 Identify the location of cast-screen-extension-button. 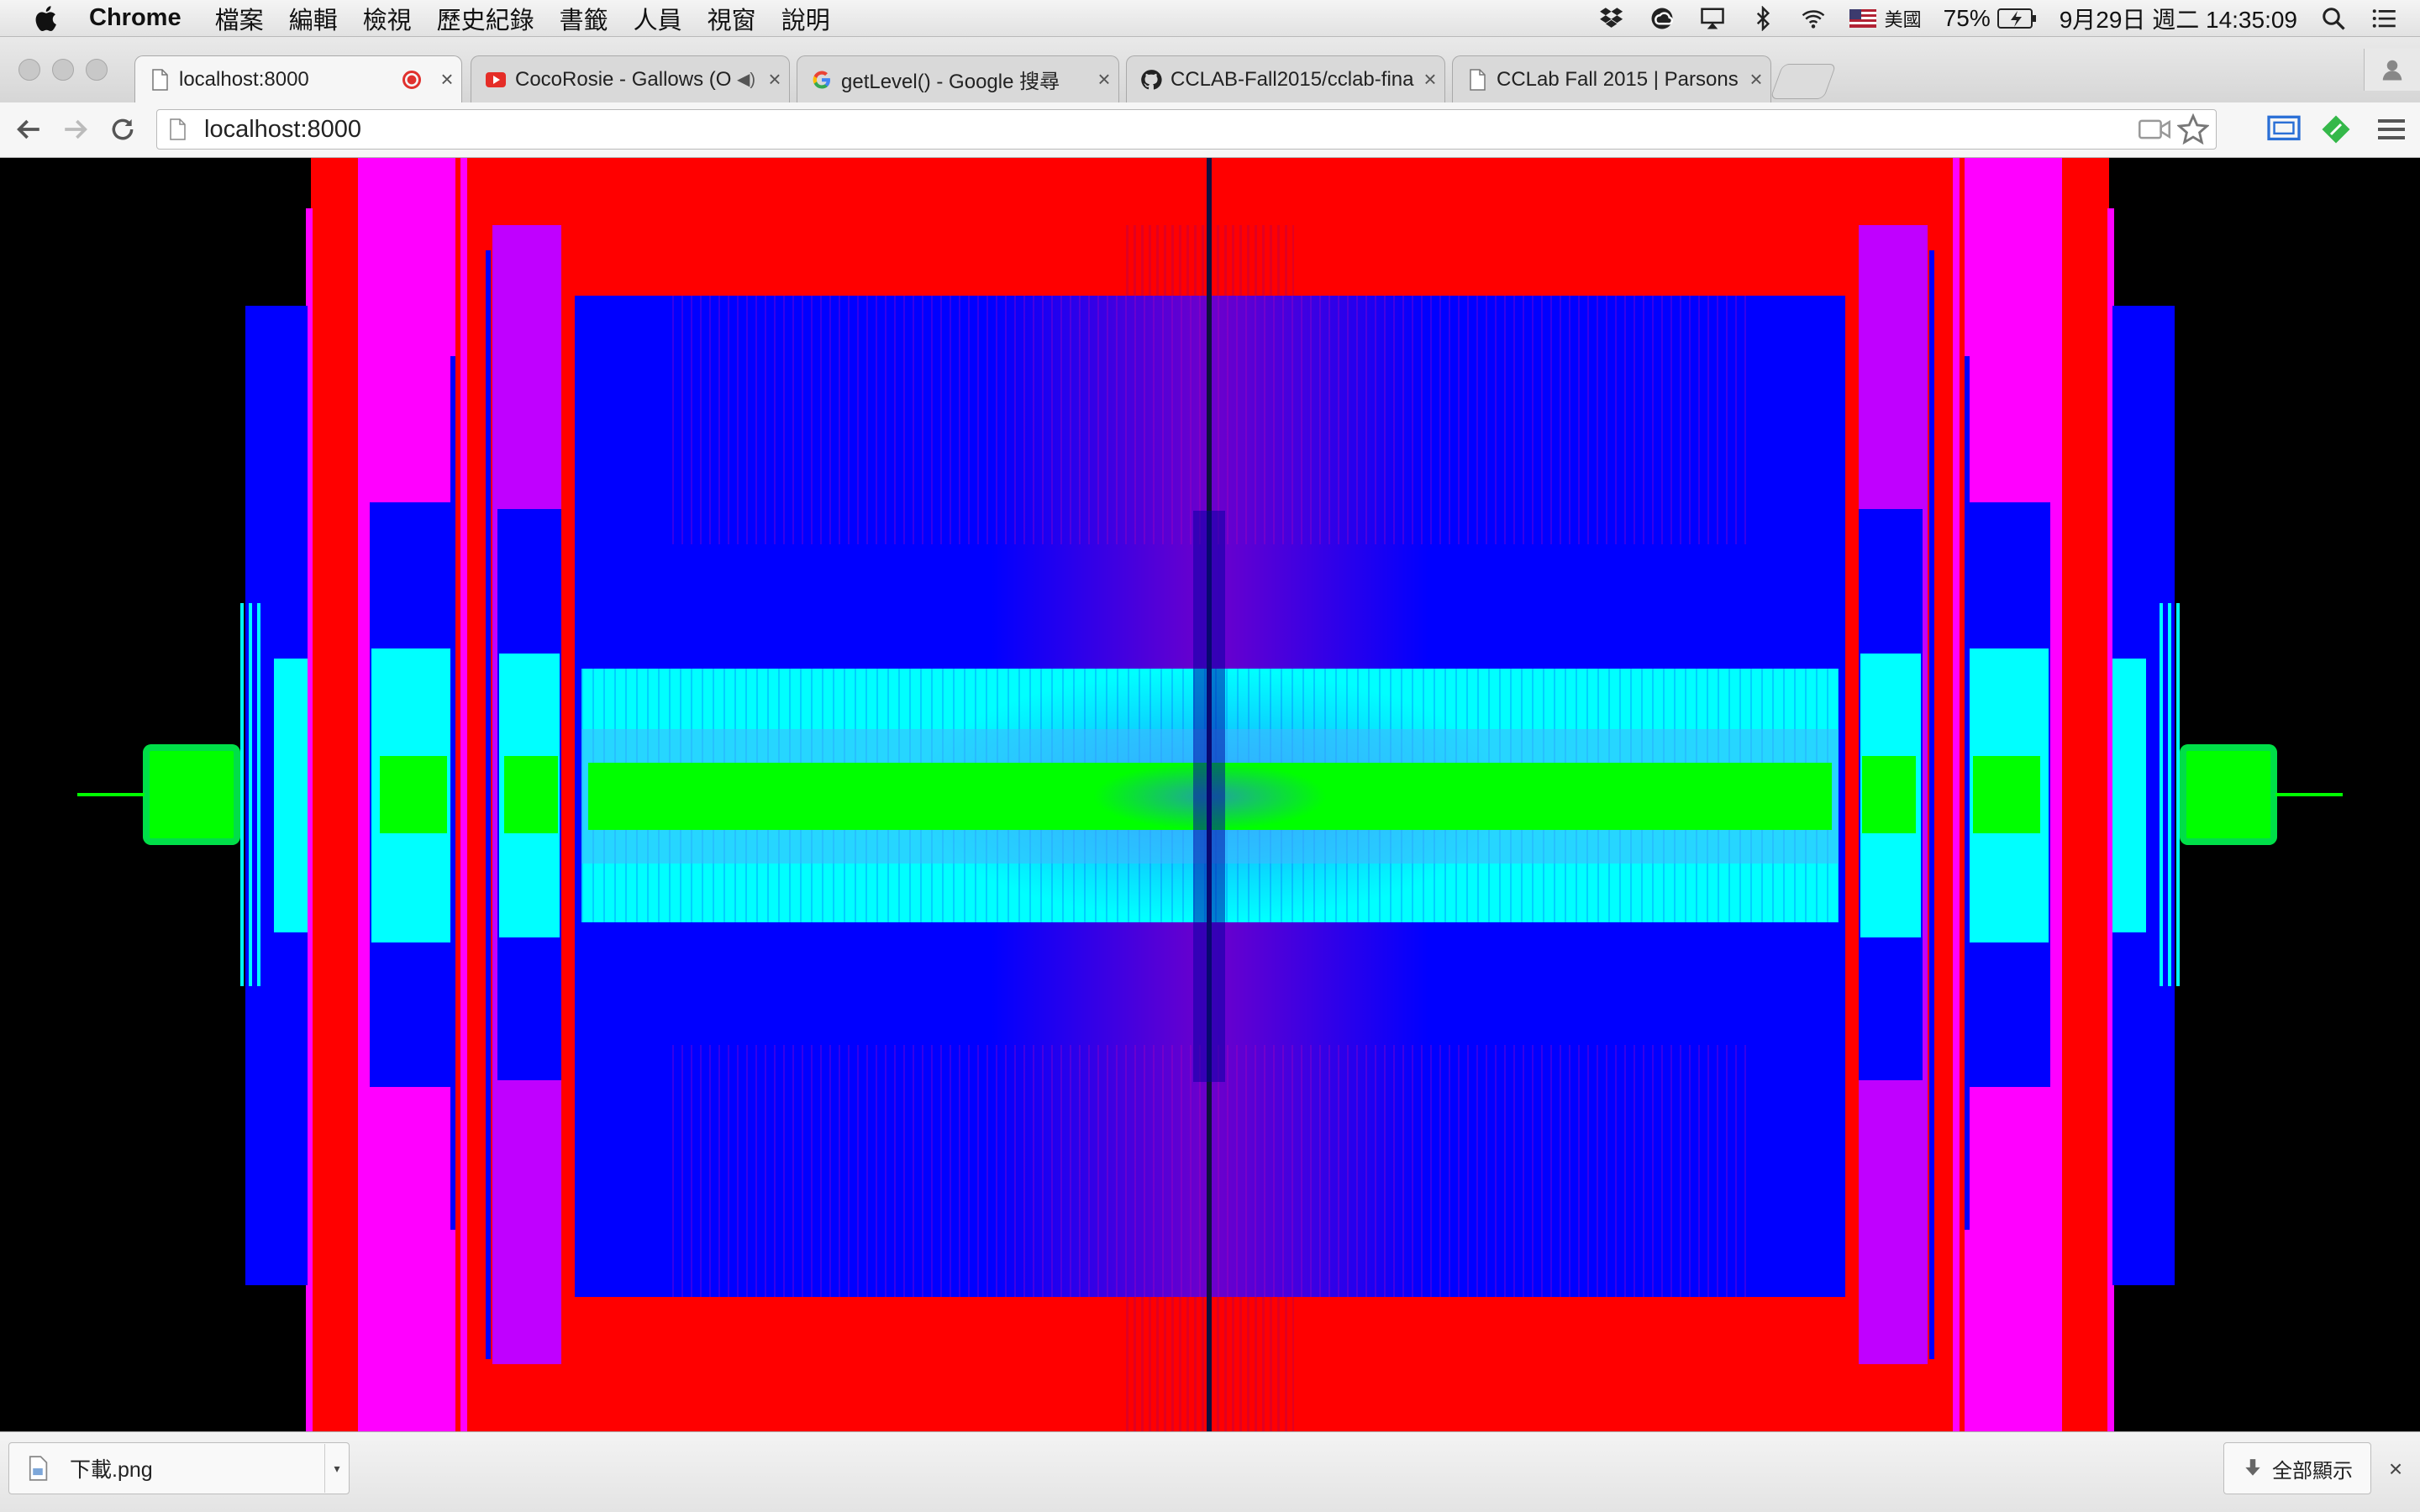
(2283, 129).